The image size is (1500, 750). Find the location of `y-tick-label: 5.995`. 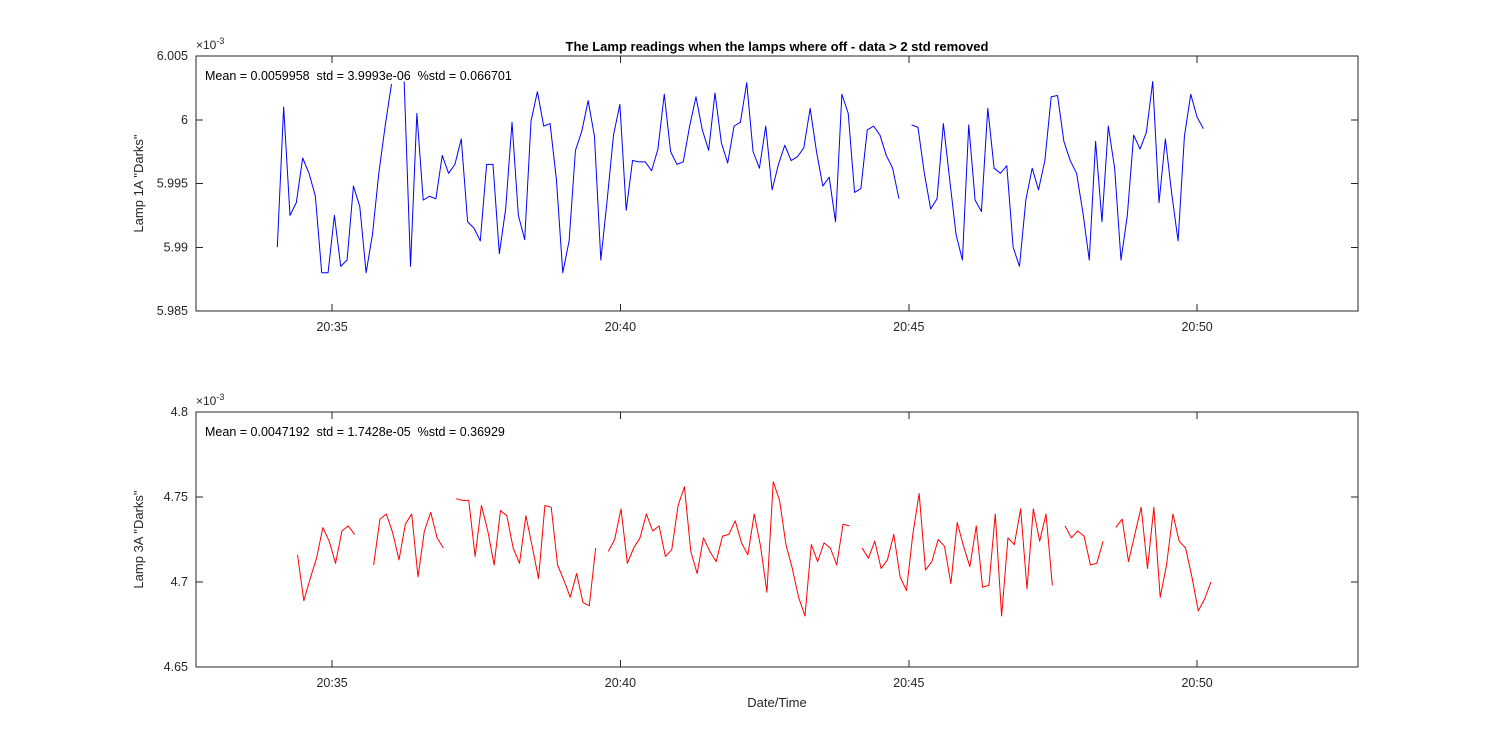

y-tick-label: 5.995 is located at coordinates (172, 184).